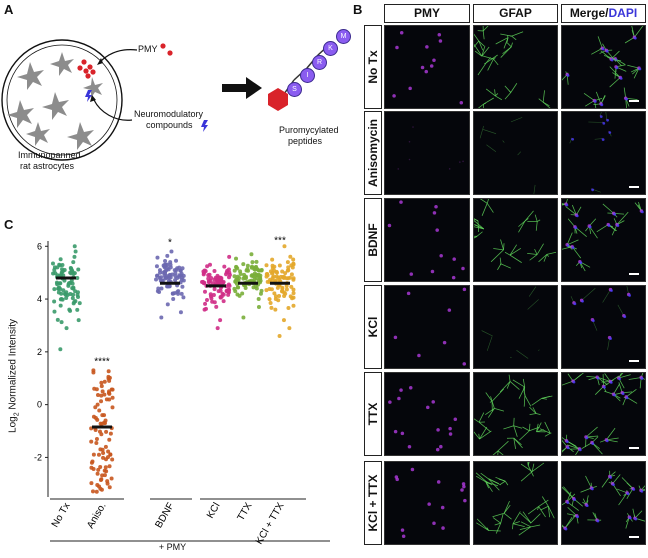 The height and width of the screenshot is (558, 648). Describe the element at coordinates (55, 101) in the screenshot. I see `astrocyte-icons` at that location.